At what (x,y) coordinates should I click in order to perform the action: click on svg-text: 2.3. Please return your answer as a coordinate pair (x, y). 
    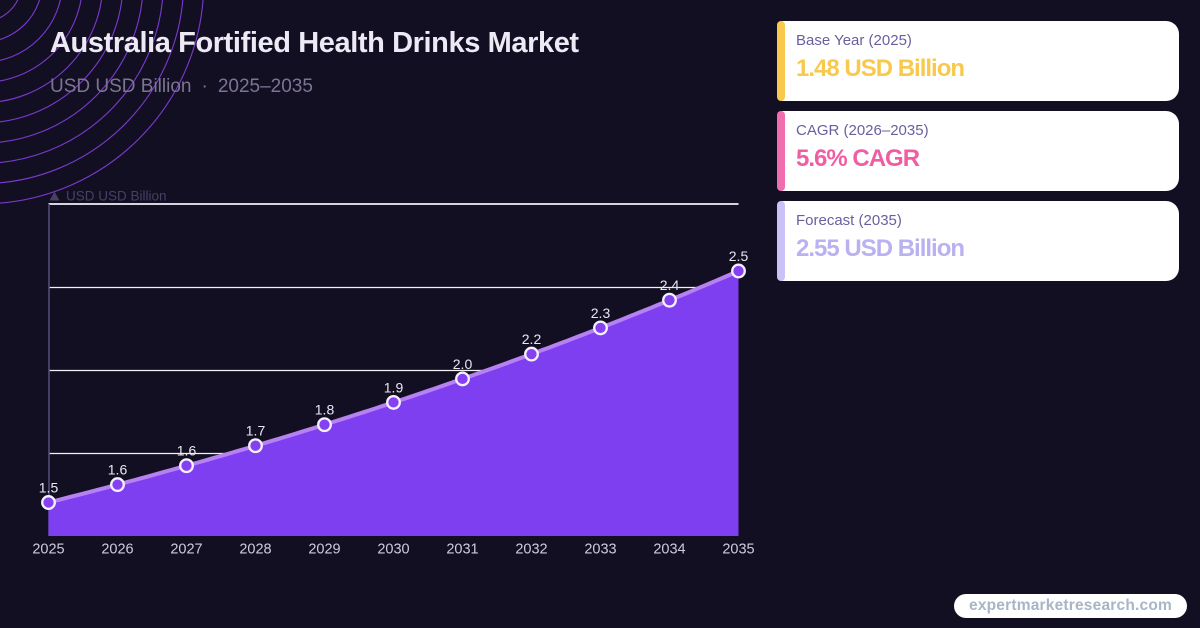
    Looking at the image, I should click on (601, 313).